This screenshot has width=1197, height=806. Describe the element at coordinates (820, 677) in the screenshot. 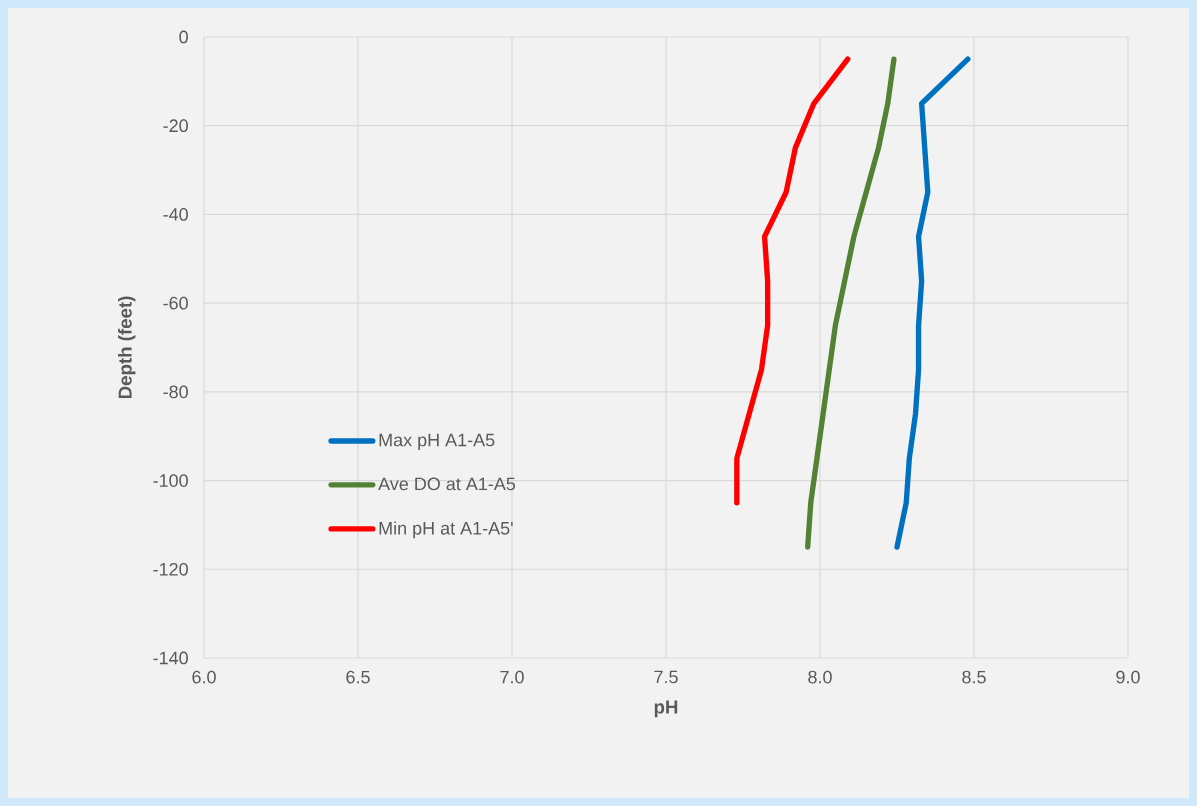

I see `x-tick-label: 8.0` at that location.